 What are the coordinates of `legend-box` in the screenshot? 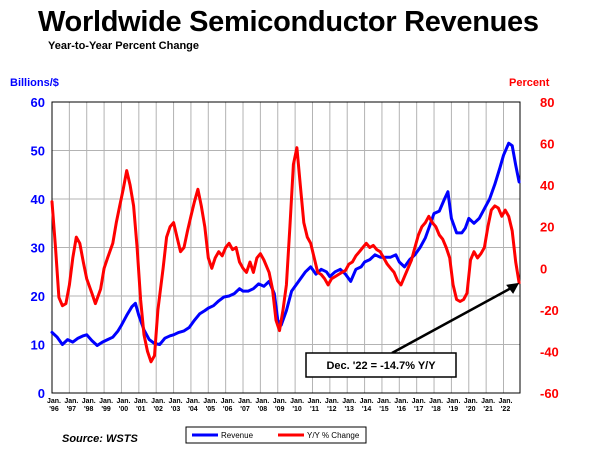 It's located at (276, 435).